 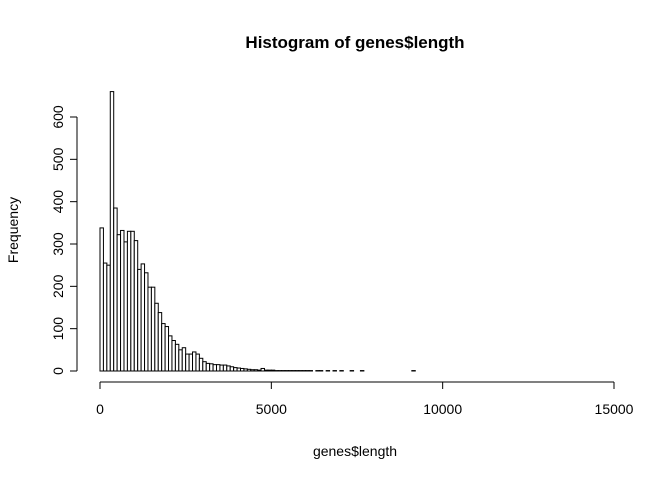 What do you see at coordinates (58, 371) in the screenshot?
I see `y-tick-label: 0` at bounding box center [58, 371].